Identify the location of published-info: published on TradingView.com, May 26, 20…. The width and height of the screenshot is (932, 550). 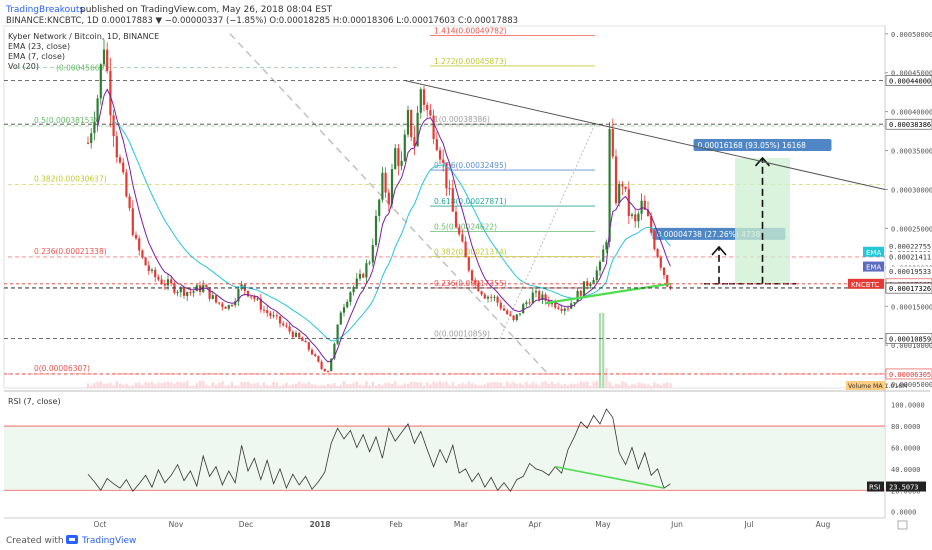
(206, 10).